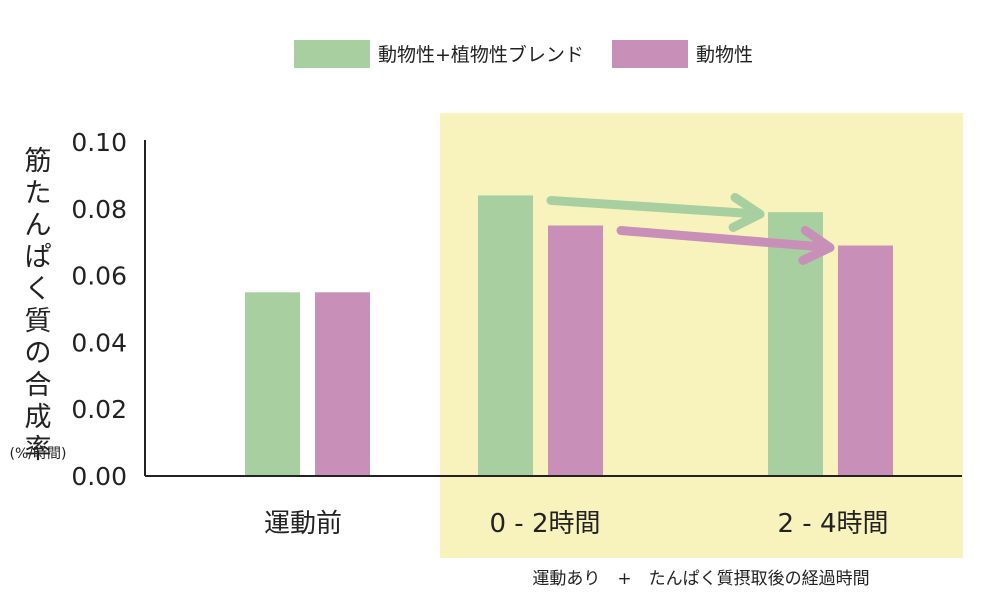  Describe the element at coordinates (99, 209) in the screenshot. I see `y-tick-label: 0.08` at that location.